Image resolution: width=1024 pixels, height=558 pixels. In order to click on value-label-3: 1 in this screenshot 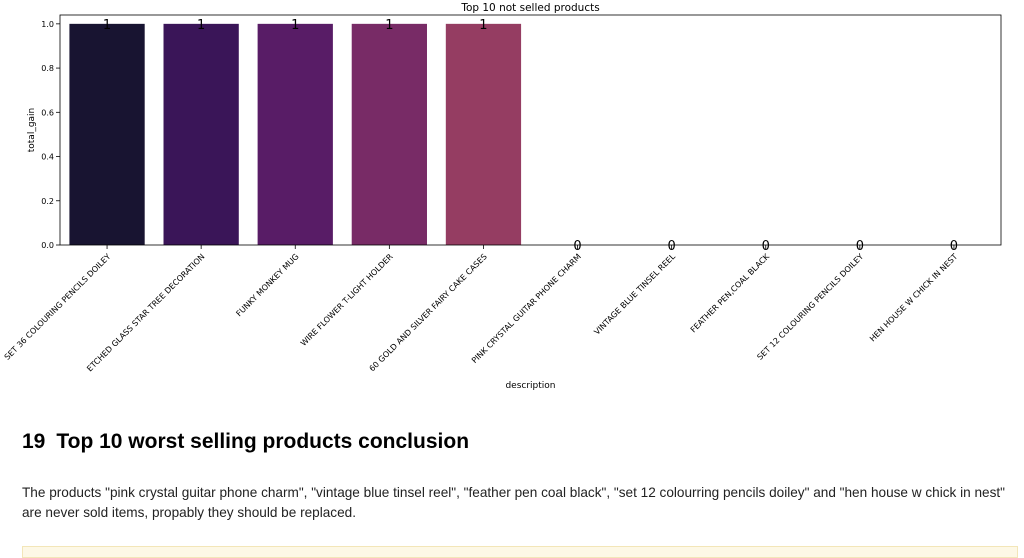, I will do `click(389, 25)`.